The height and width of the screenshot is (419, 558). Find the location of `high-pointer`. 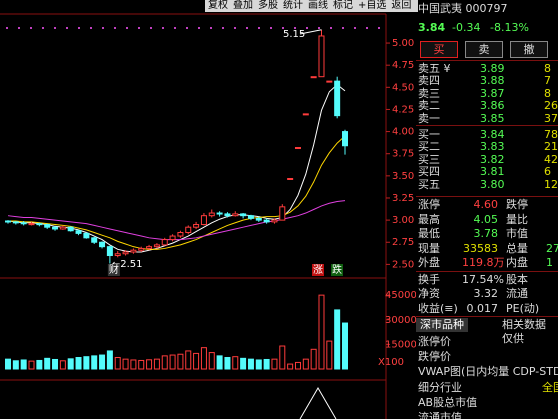

high-pointer is located at coordinates (310, 32).